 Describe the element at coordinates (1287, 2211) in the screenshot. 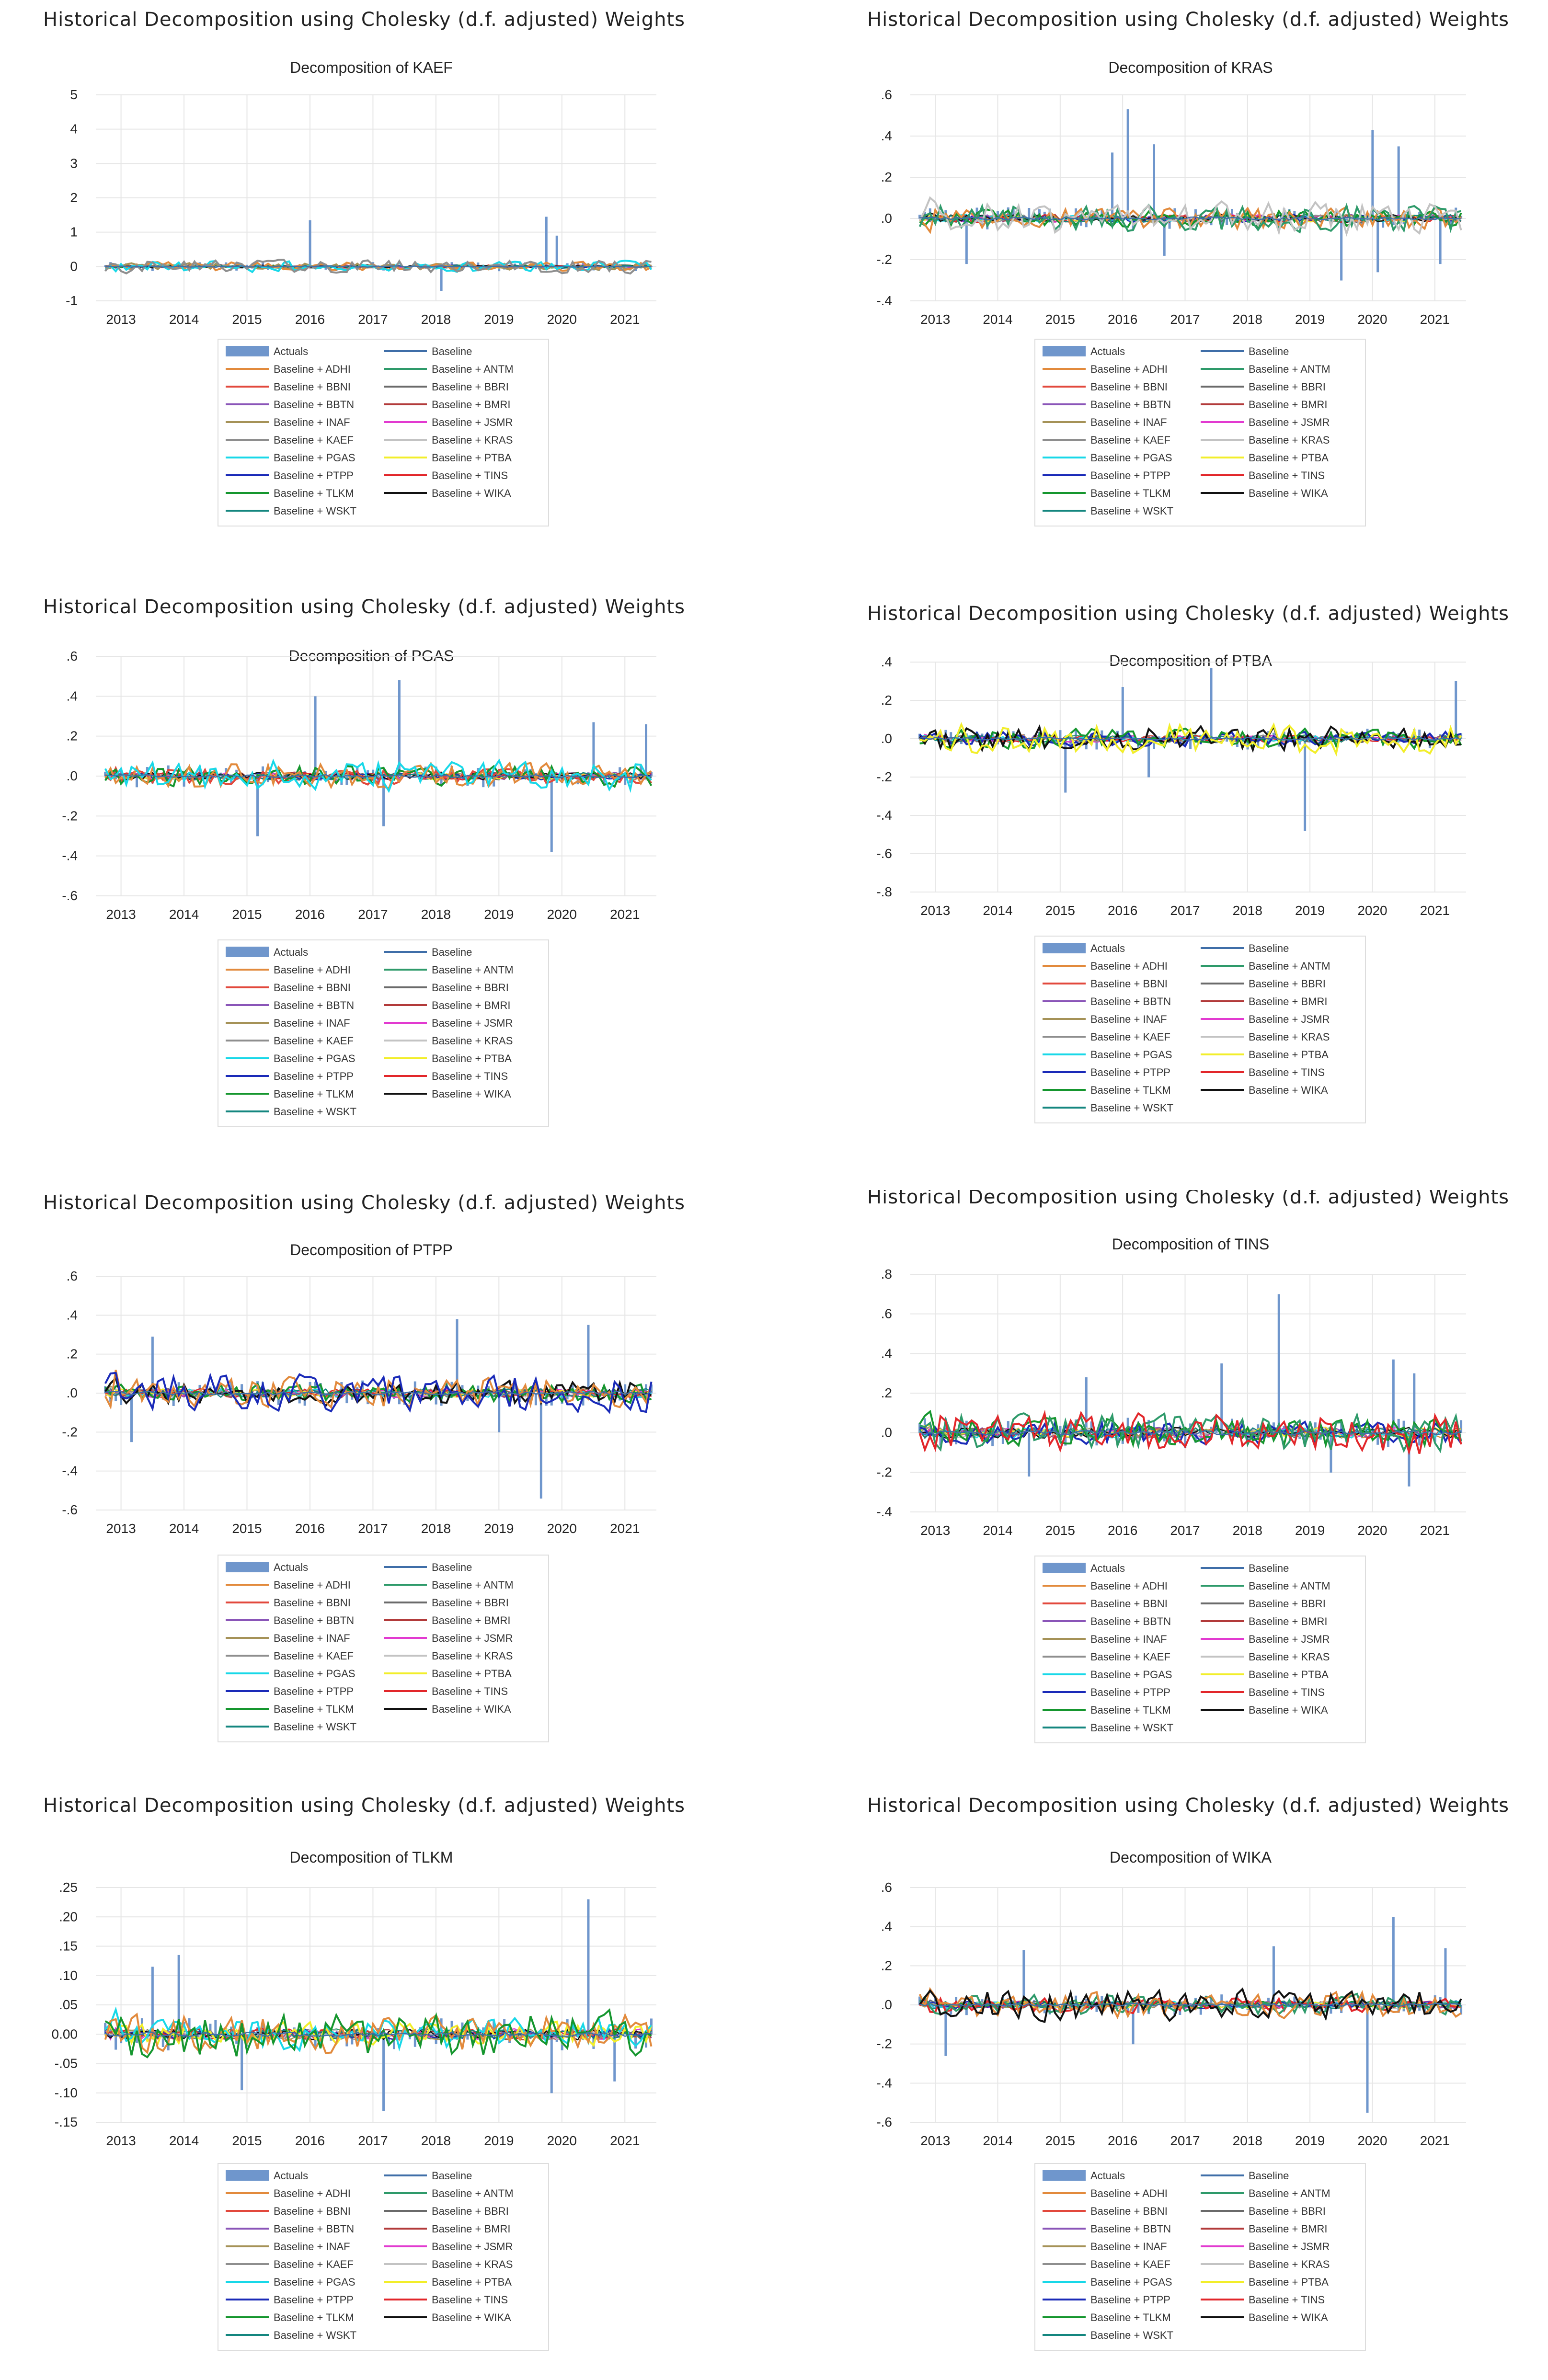

I see `legend-label: Baseline + BBRI` at that location.